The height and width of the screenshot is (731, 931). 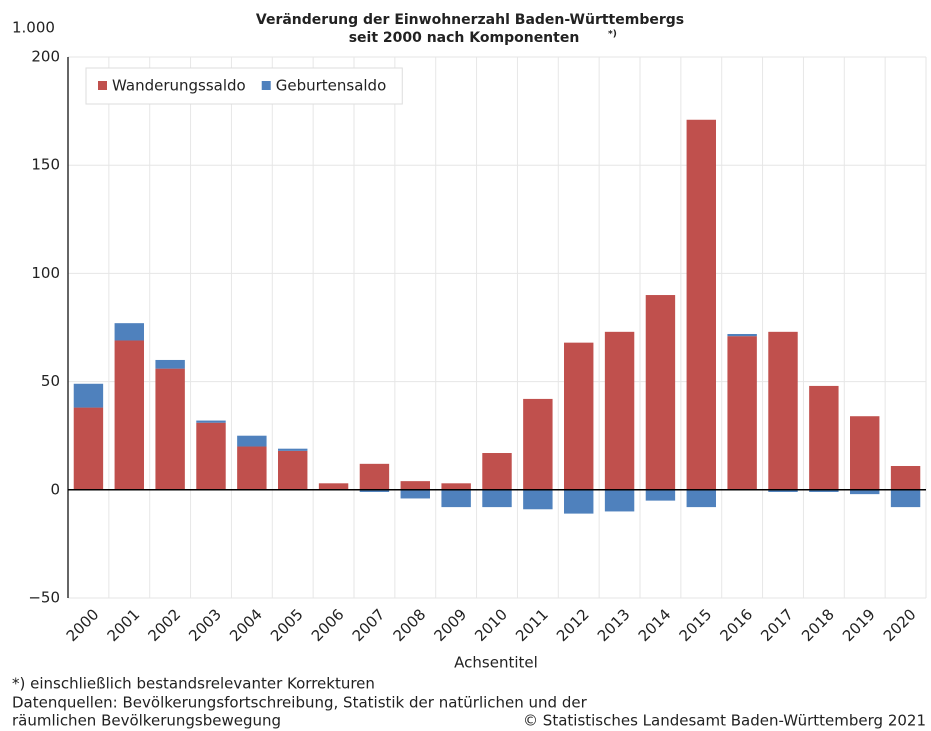 What do you see at coordinates (45, 273) in the screenshot?
I see `y-tick-label: 100` at bounding box center [45, 273].